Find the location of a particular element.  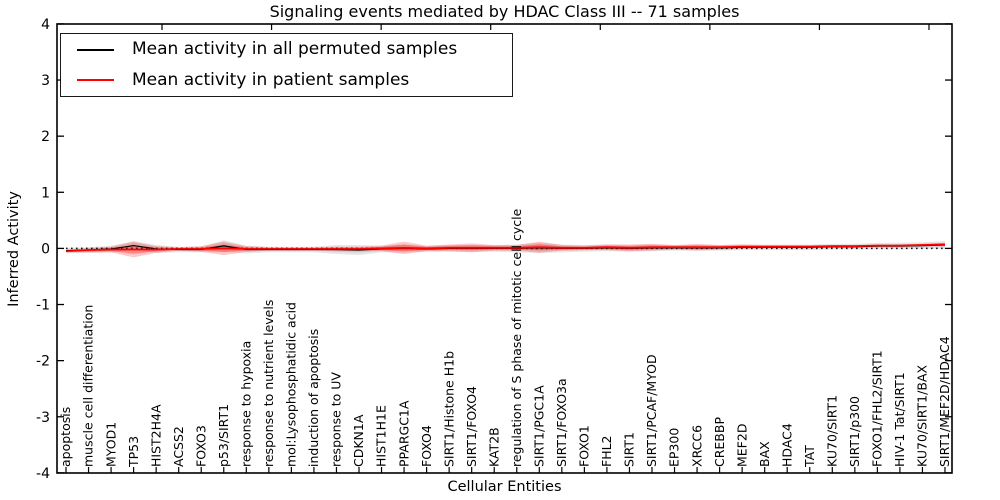

x-tick-label: FOXO1 is located at coordinates (584, 446).